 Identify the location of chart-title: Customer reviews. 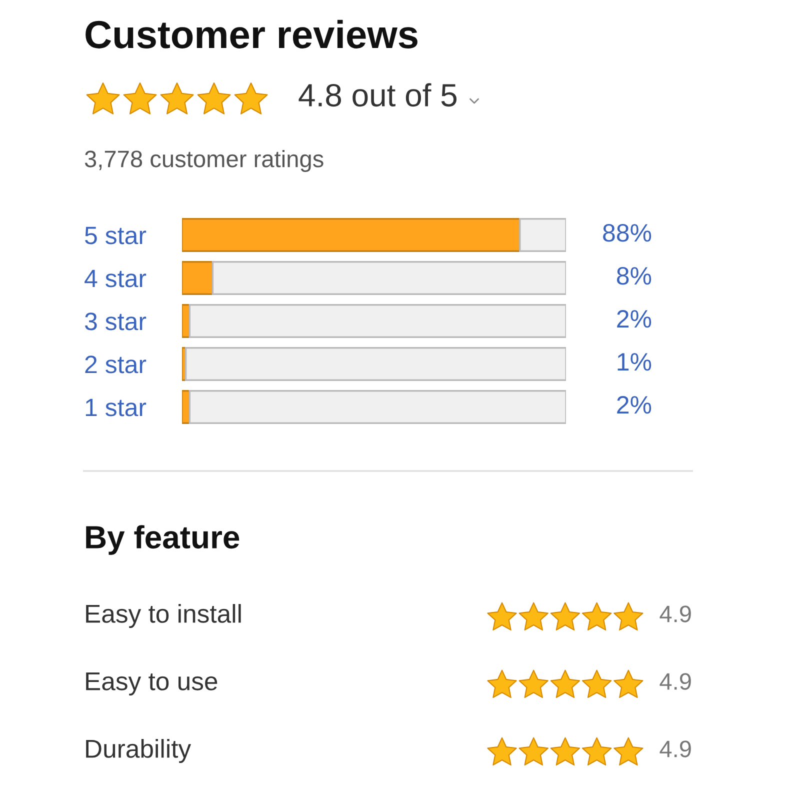
(252, 34).